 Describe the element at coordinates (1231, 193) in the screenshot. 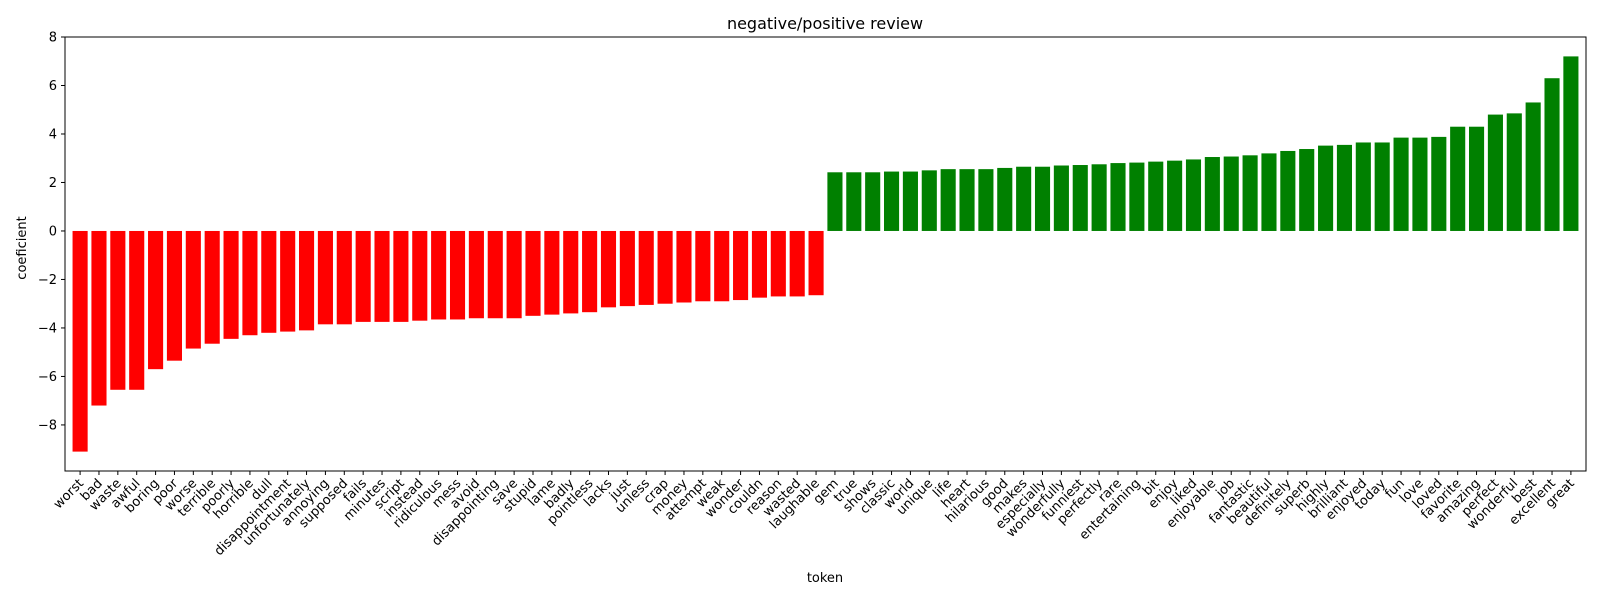

I see `bar-job` at that location.